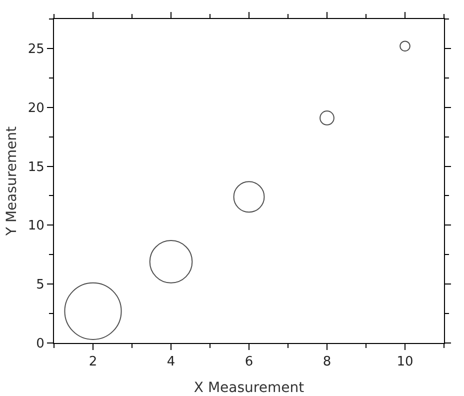 This screenshot has height=396, width=464. What do you see at coordinates (405, 362) in the screenshot?
I see `x-tick-label: 10` at bounding box center [405, 362].